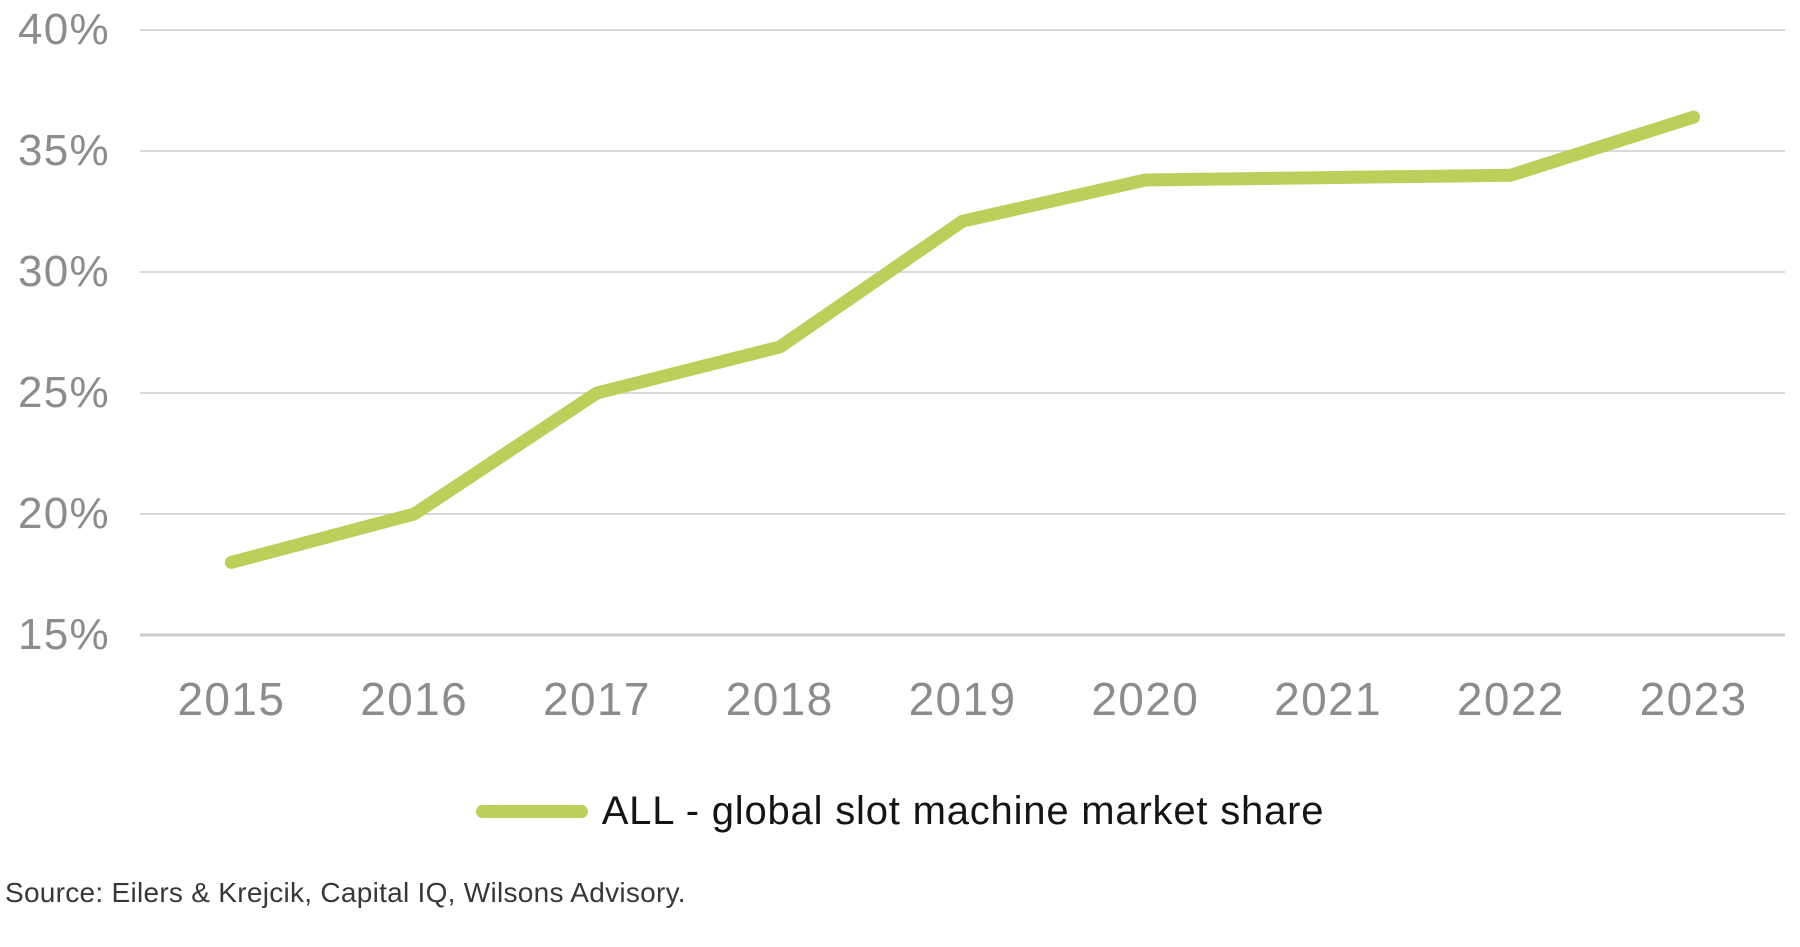  Describe the element at coordinates (779, 699) in the screenshot. I see `x-tick-label: 2018` at that location.